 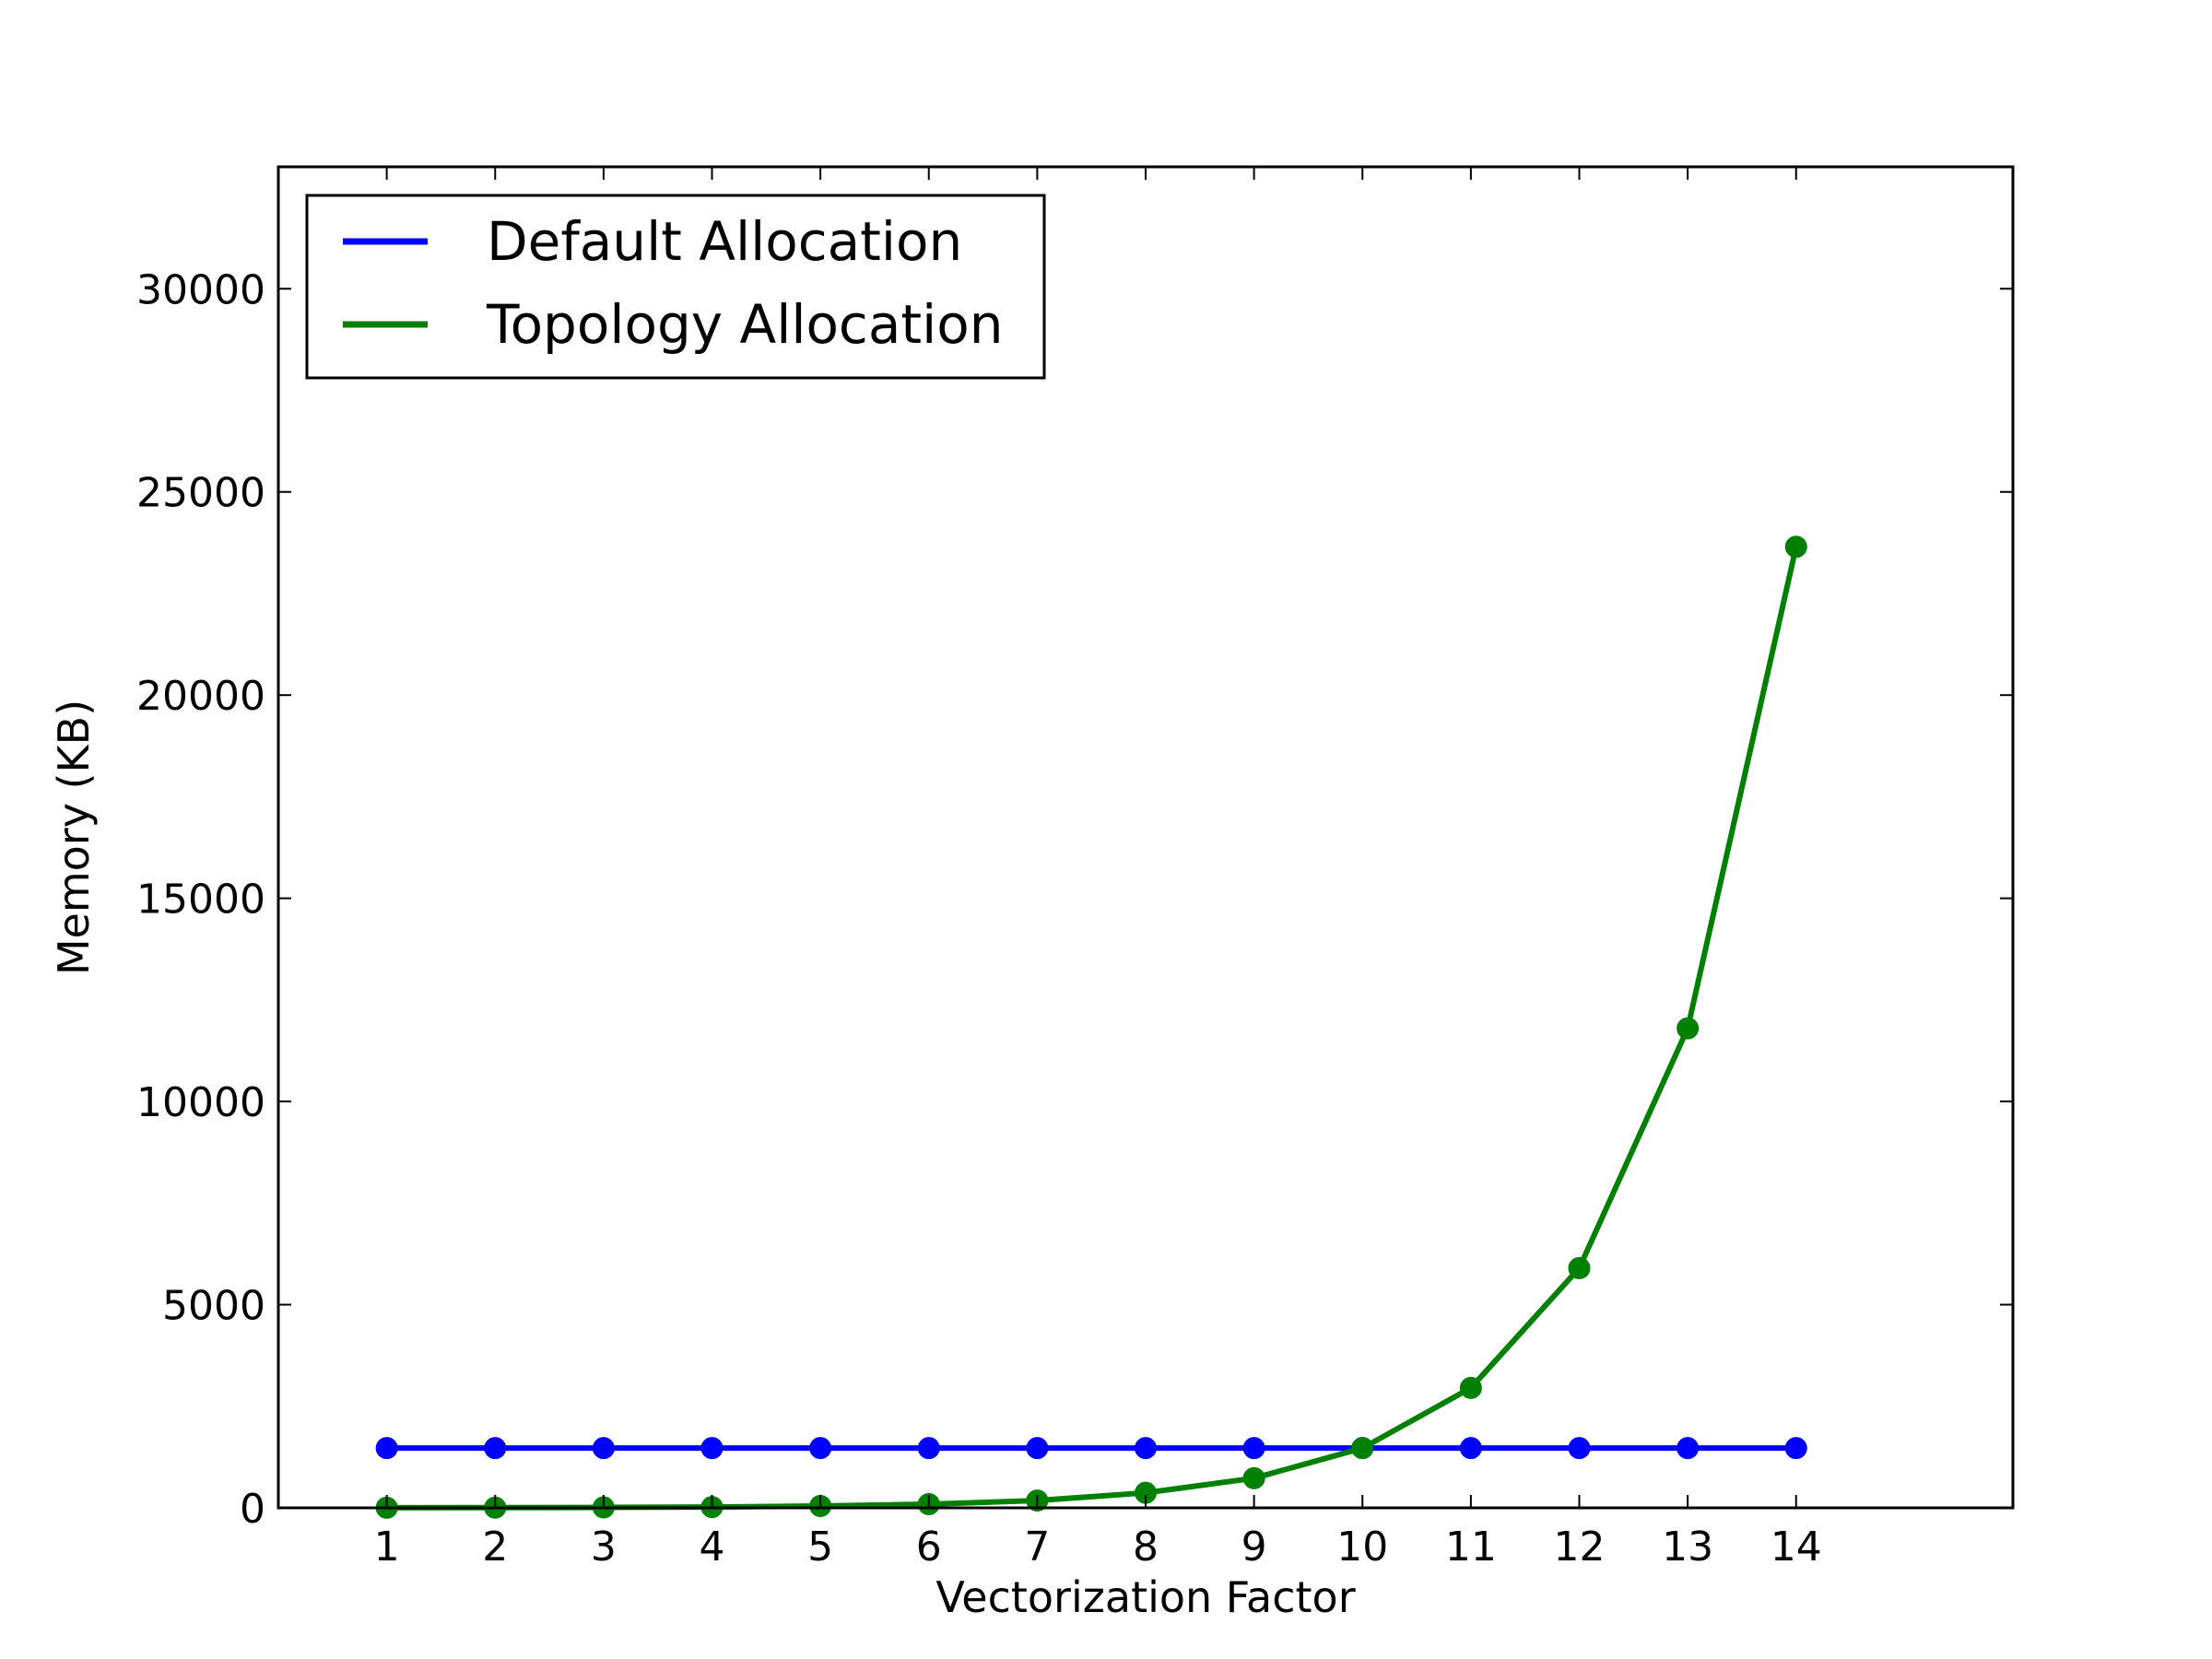 What do you see at coordinates (1145, 1597) in the screenshot?
I see `x-axis-label: Vectorization Factor` at bounding box center [1145, 1597].